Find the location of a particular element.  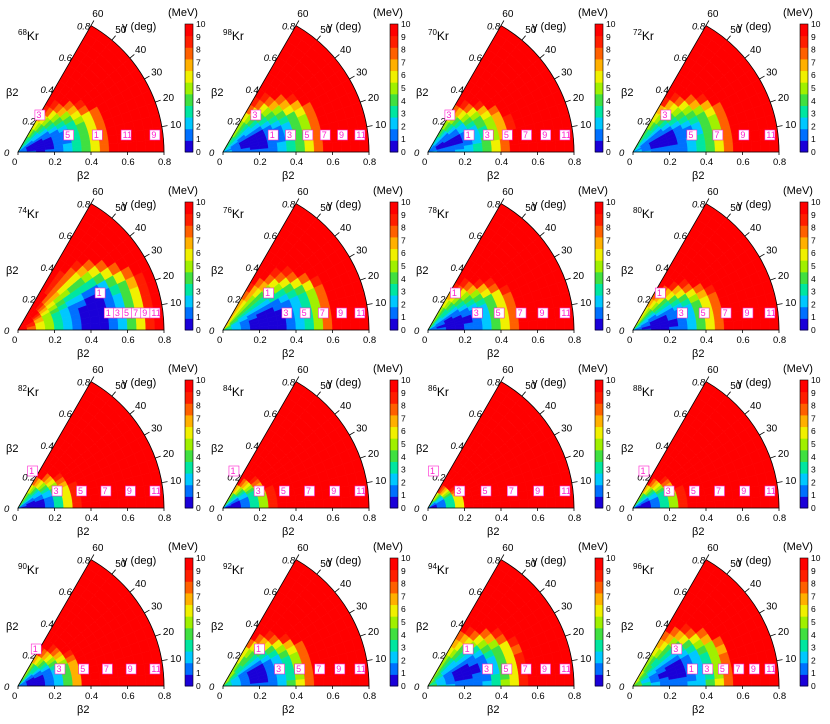

contour-label-text: 9 is located at coordinates (753, 669).